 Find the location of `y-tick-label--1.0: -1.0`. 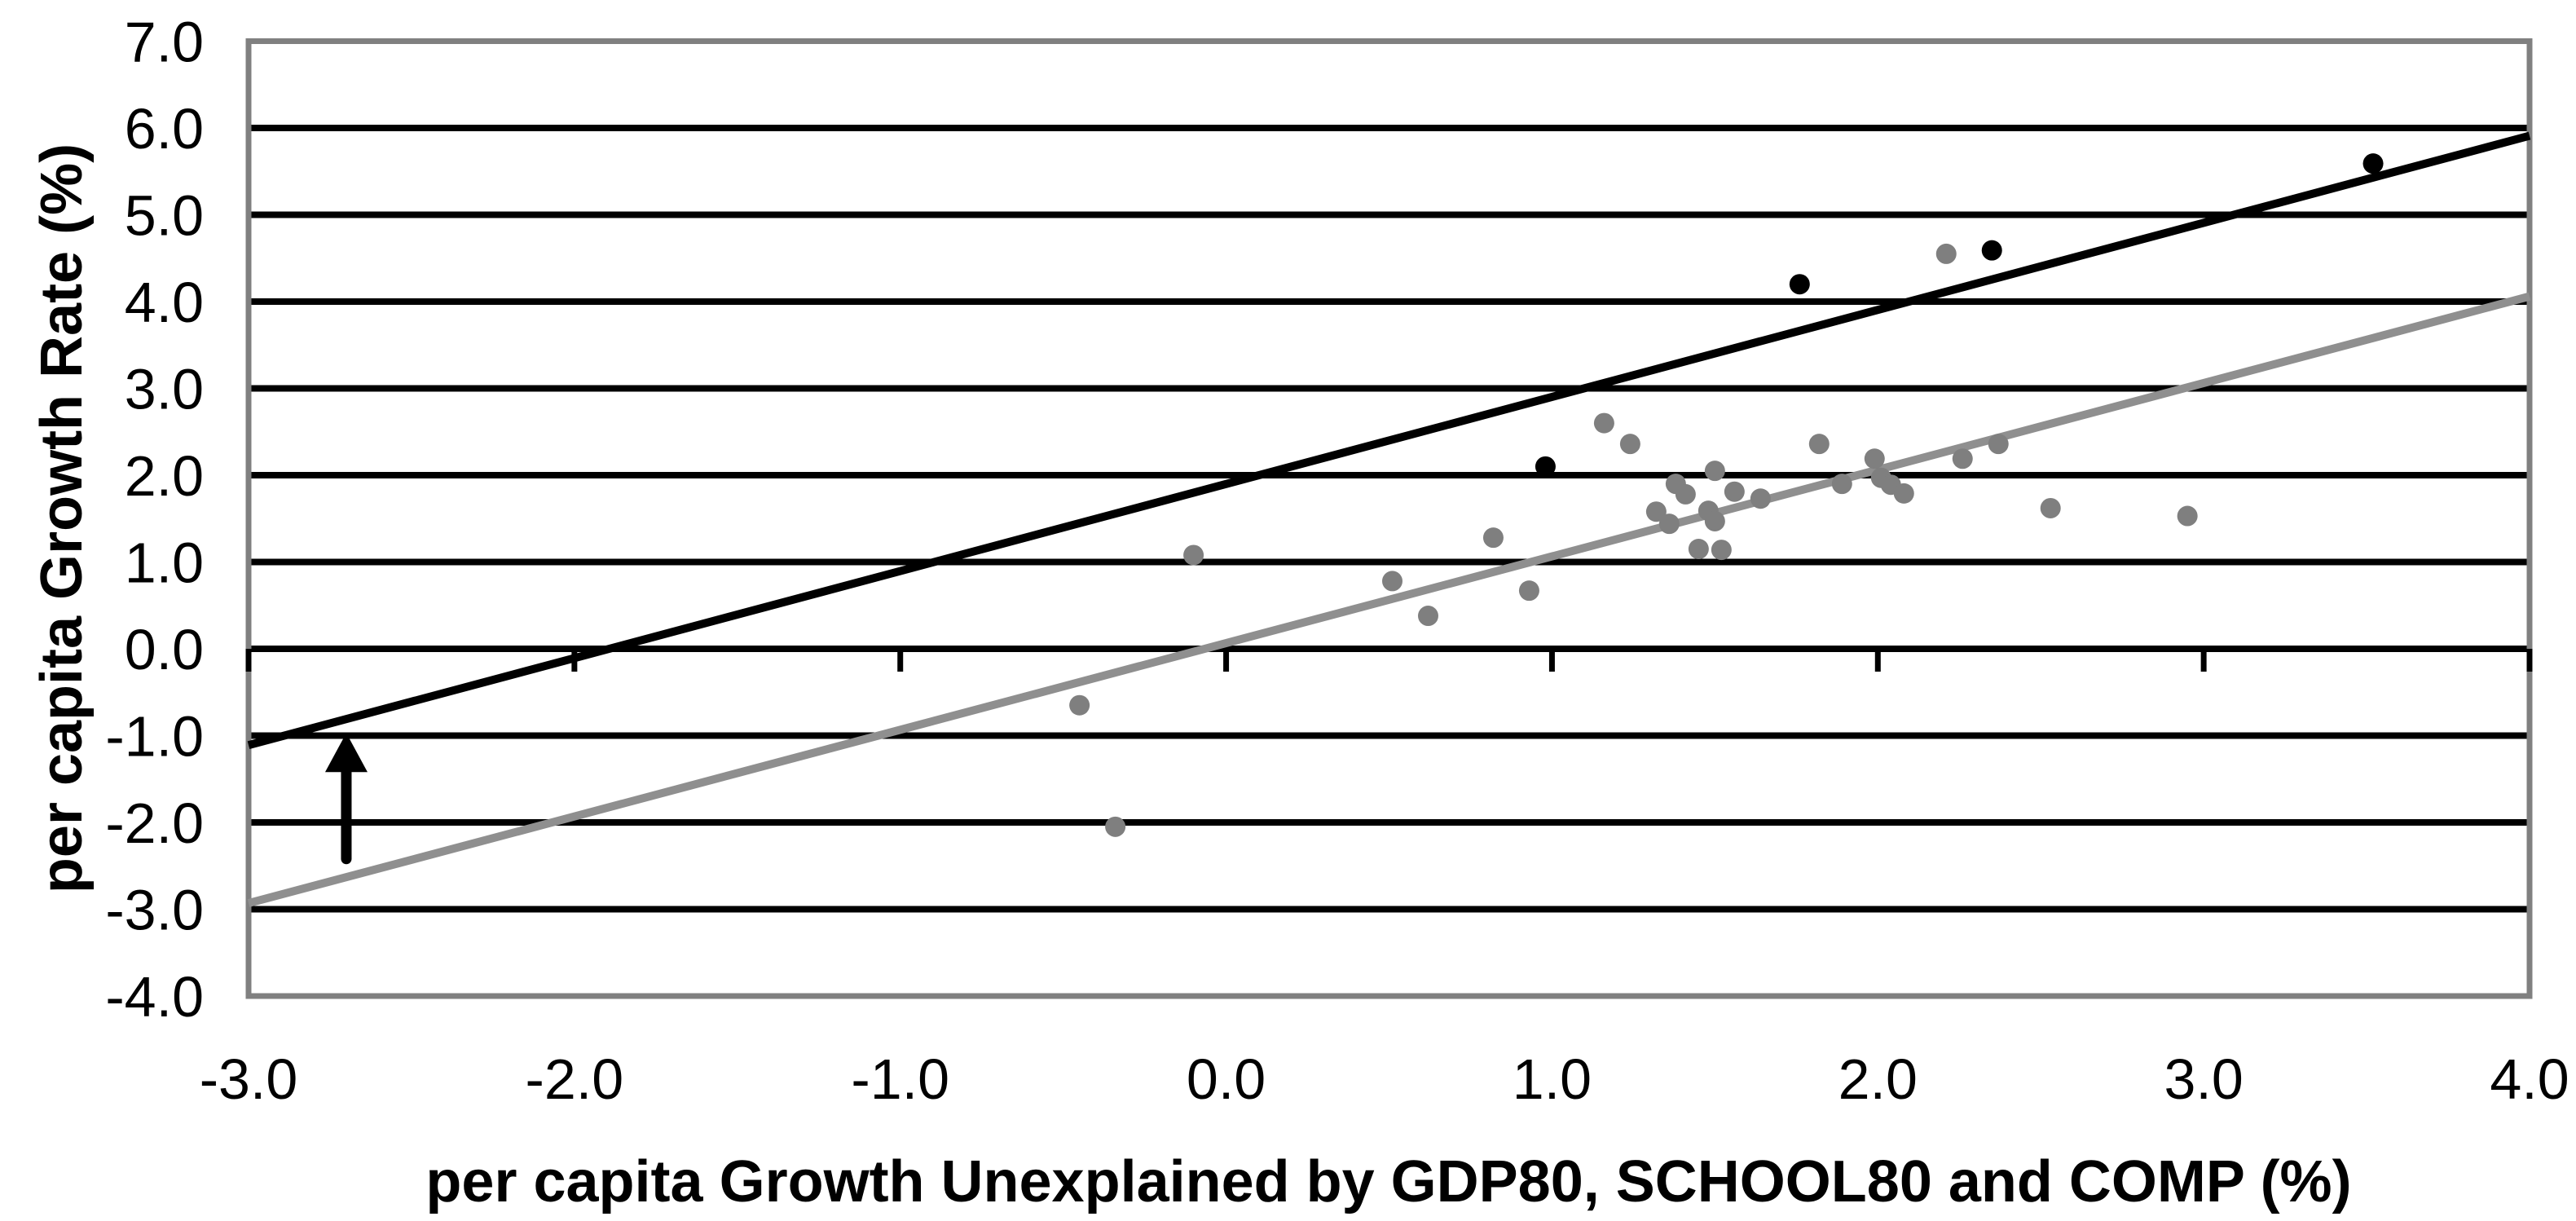

y-tick-label--1.0: -1.0 is located at coordinates (154, 737).